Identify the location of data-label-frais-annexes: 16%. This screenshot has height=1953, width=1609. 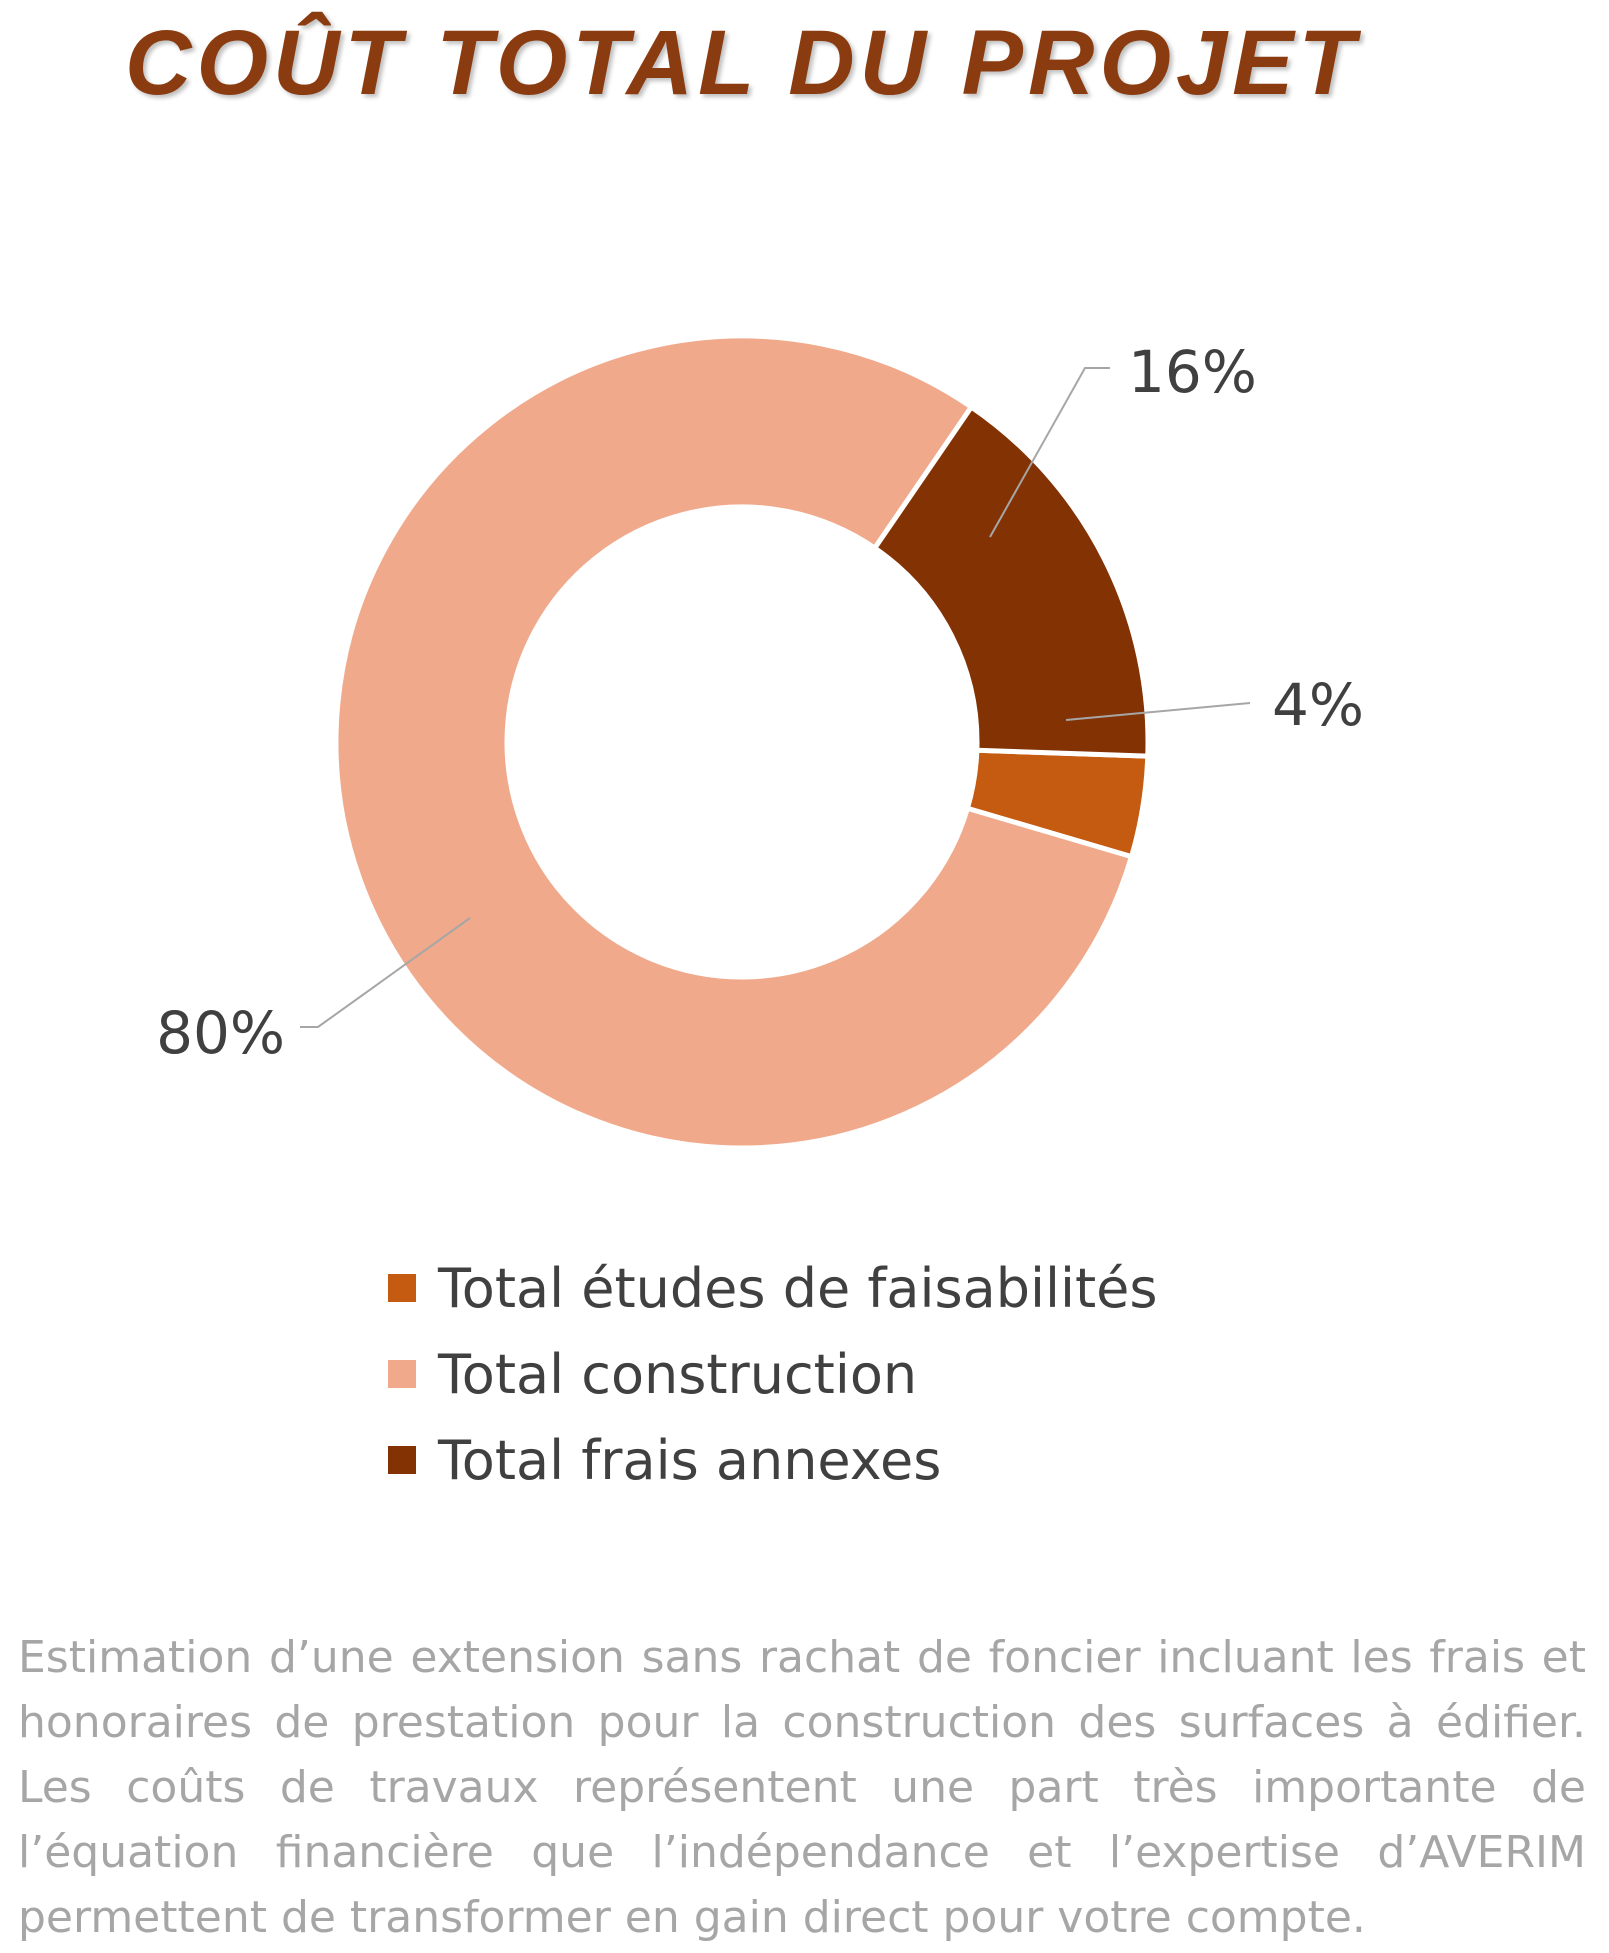
(1192, 372).